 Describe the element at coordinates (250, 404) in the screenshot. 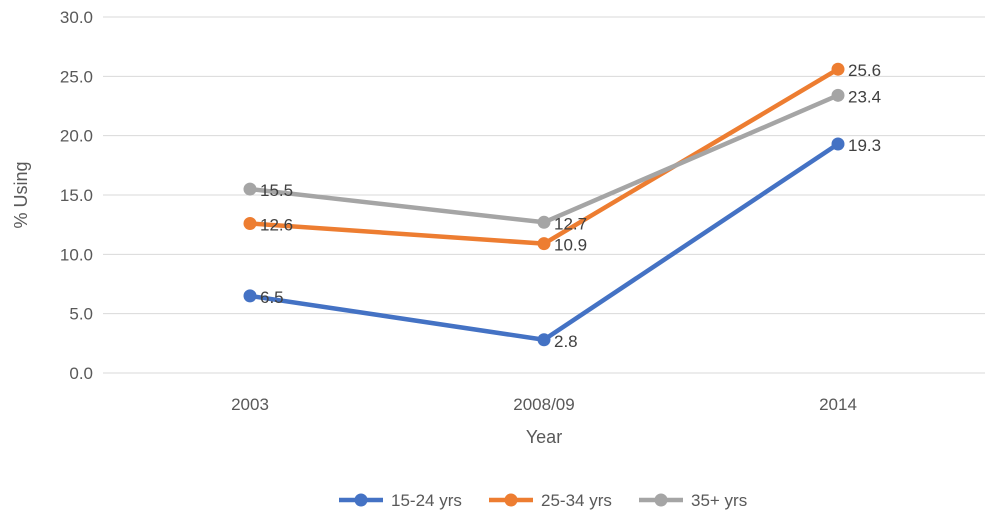

I see `x-tick-label: 2003` at that location.